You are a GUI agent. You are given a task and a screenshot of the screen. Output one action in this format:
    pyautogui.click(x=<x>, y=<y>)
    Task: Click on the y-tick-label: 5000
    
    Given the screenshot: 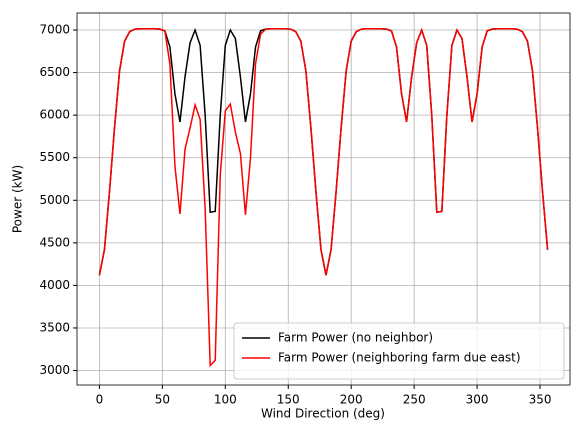 What is the action you would take?
    pyautogui.click(x=54, y=200)
    